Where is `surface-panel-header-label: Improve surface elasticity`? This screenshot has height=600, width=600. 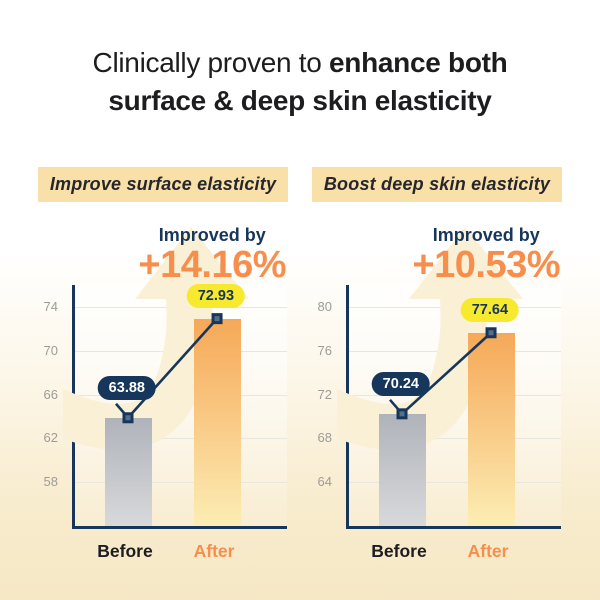 surface-panel-header-label: Improve surface elasticity is located at coordinates (163, 184).